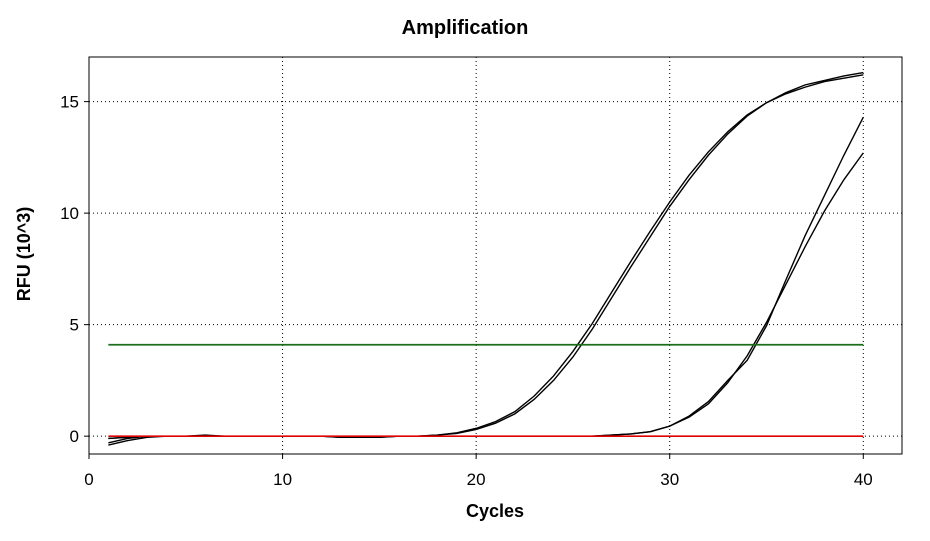  Describe the element at coordinates (74, 436) in the screenshot. I see `y-tick-label: 0` at that location.